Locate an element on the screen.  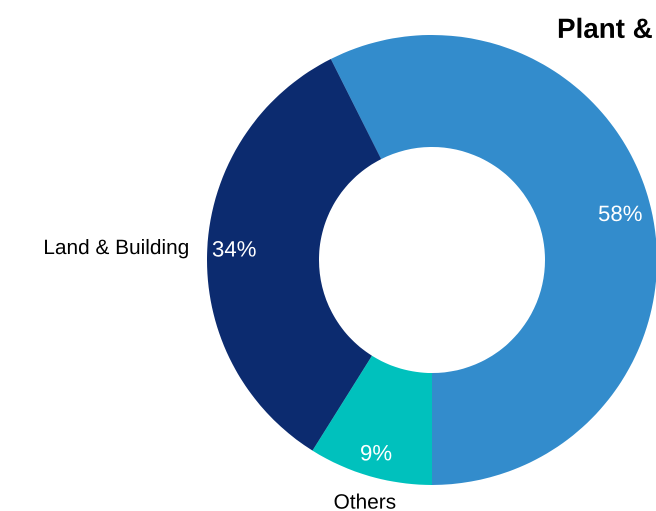
slice-label: Others is located at coordinates (365, 501).